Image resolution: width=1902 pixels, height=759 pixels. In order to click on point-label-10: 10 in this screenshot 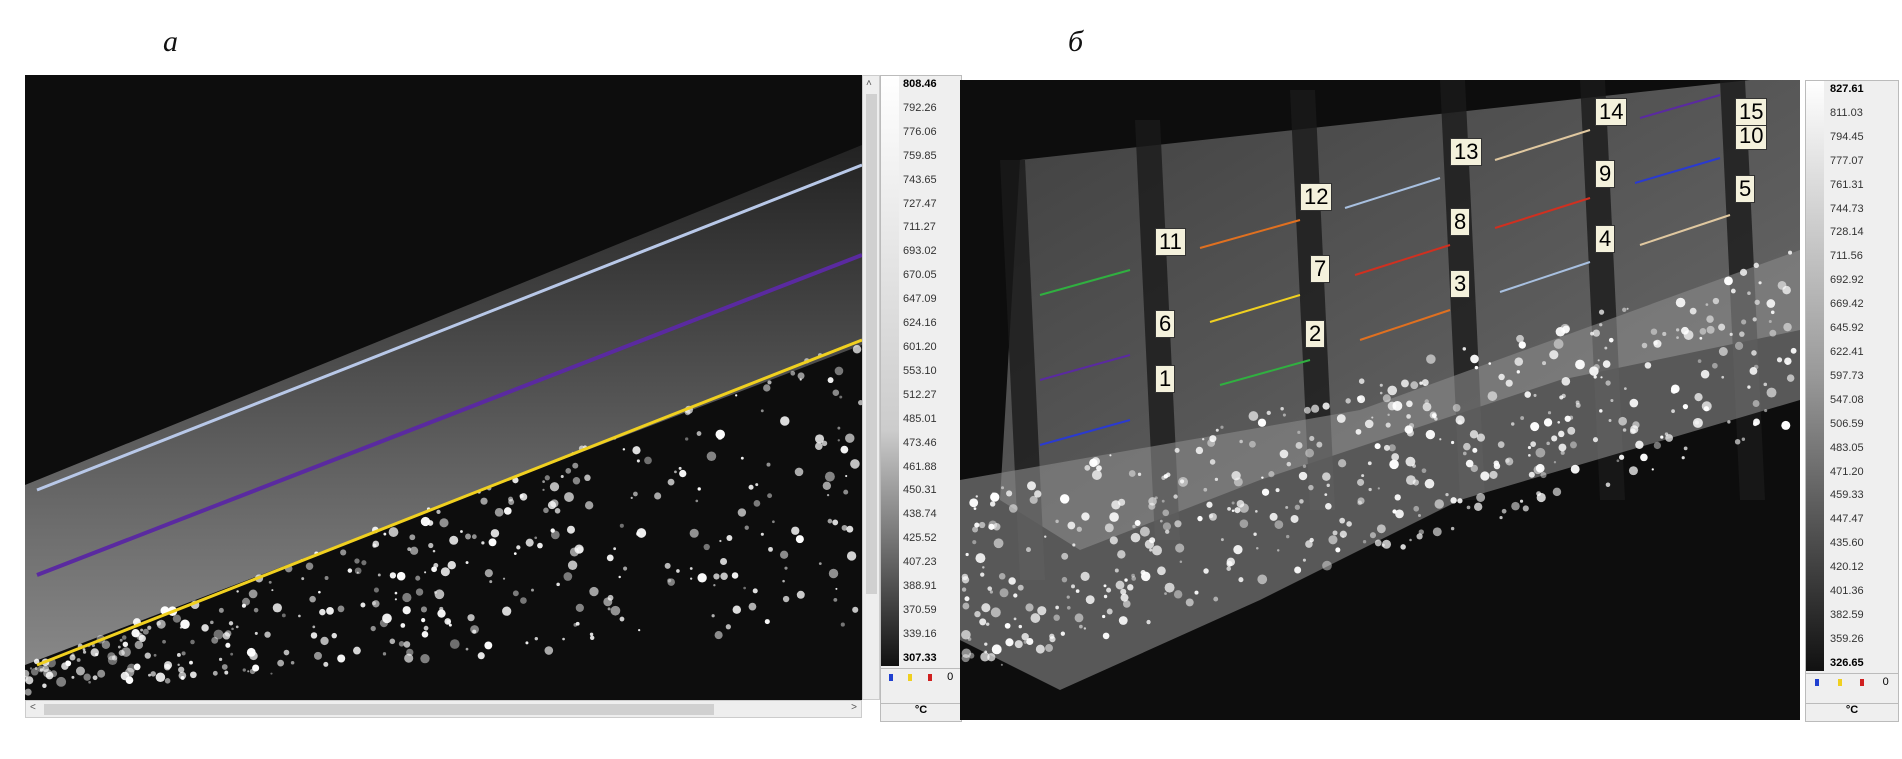, I will do `click(1751, 136)`.